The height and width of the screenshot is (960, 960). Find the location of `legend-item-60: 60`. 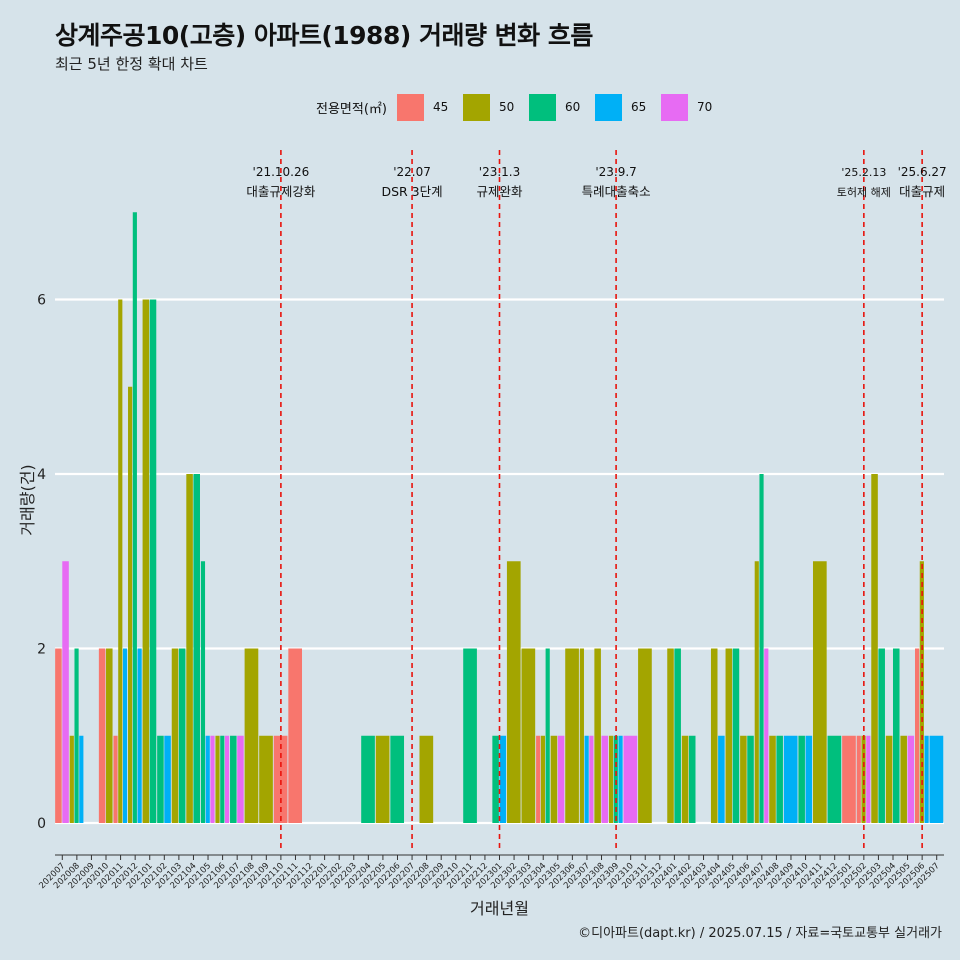

legend-item-60: 60 is located at coordinates (557, 107).